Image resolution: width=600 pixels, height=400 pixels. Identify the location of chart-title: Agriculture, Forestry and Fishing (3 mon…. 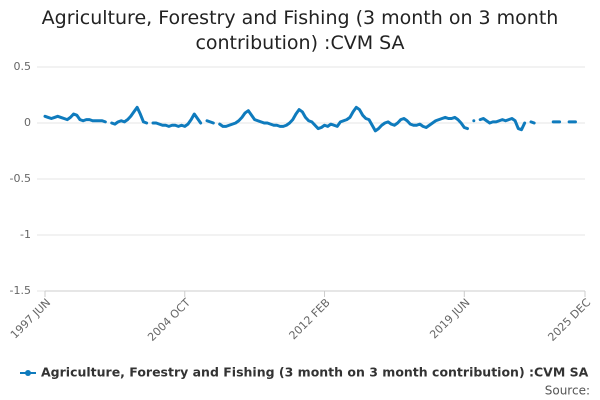
(300, 30).